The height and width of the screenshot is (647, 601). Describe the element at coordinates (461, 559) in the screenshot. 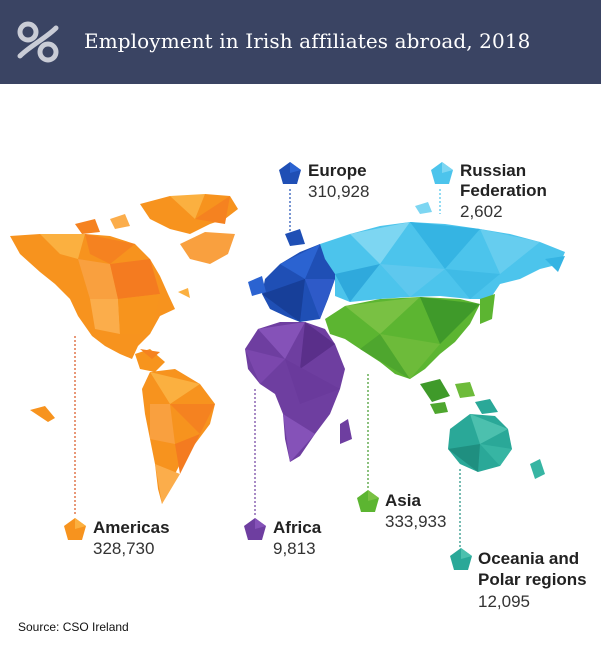

I see `oceania-marker-icon` at that location.